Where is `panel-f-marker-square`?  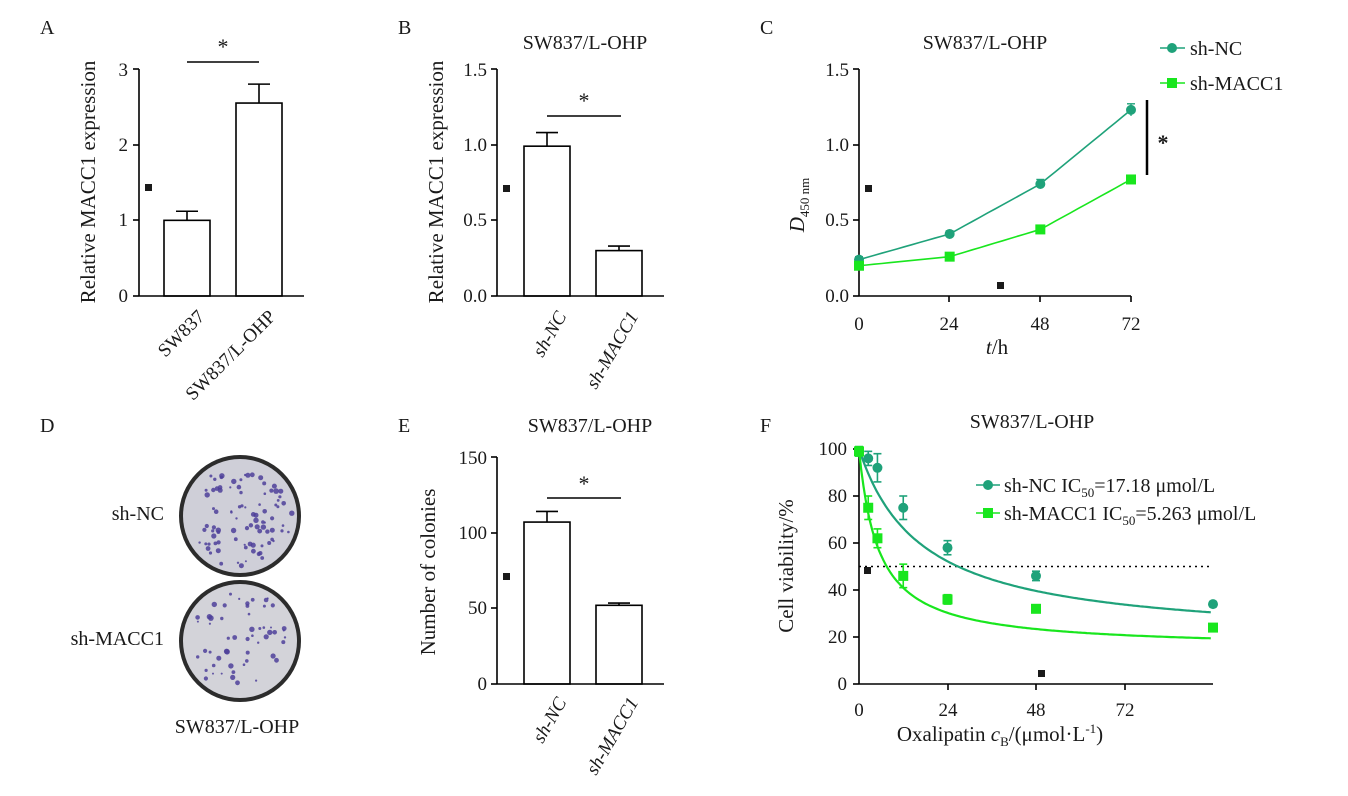 panel-f-marker-square is located at coordinates (1041, 673).